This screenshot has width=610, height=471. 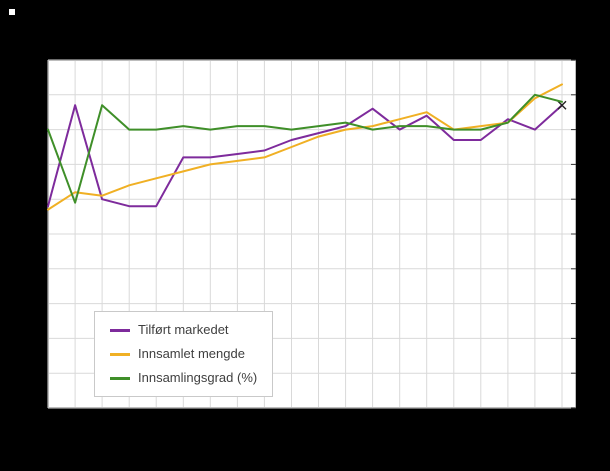 I want to click on legend-label-innsamlet-mengde: Innsamlet mengde, so click(x=191, y=353).